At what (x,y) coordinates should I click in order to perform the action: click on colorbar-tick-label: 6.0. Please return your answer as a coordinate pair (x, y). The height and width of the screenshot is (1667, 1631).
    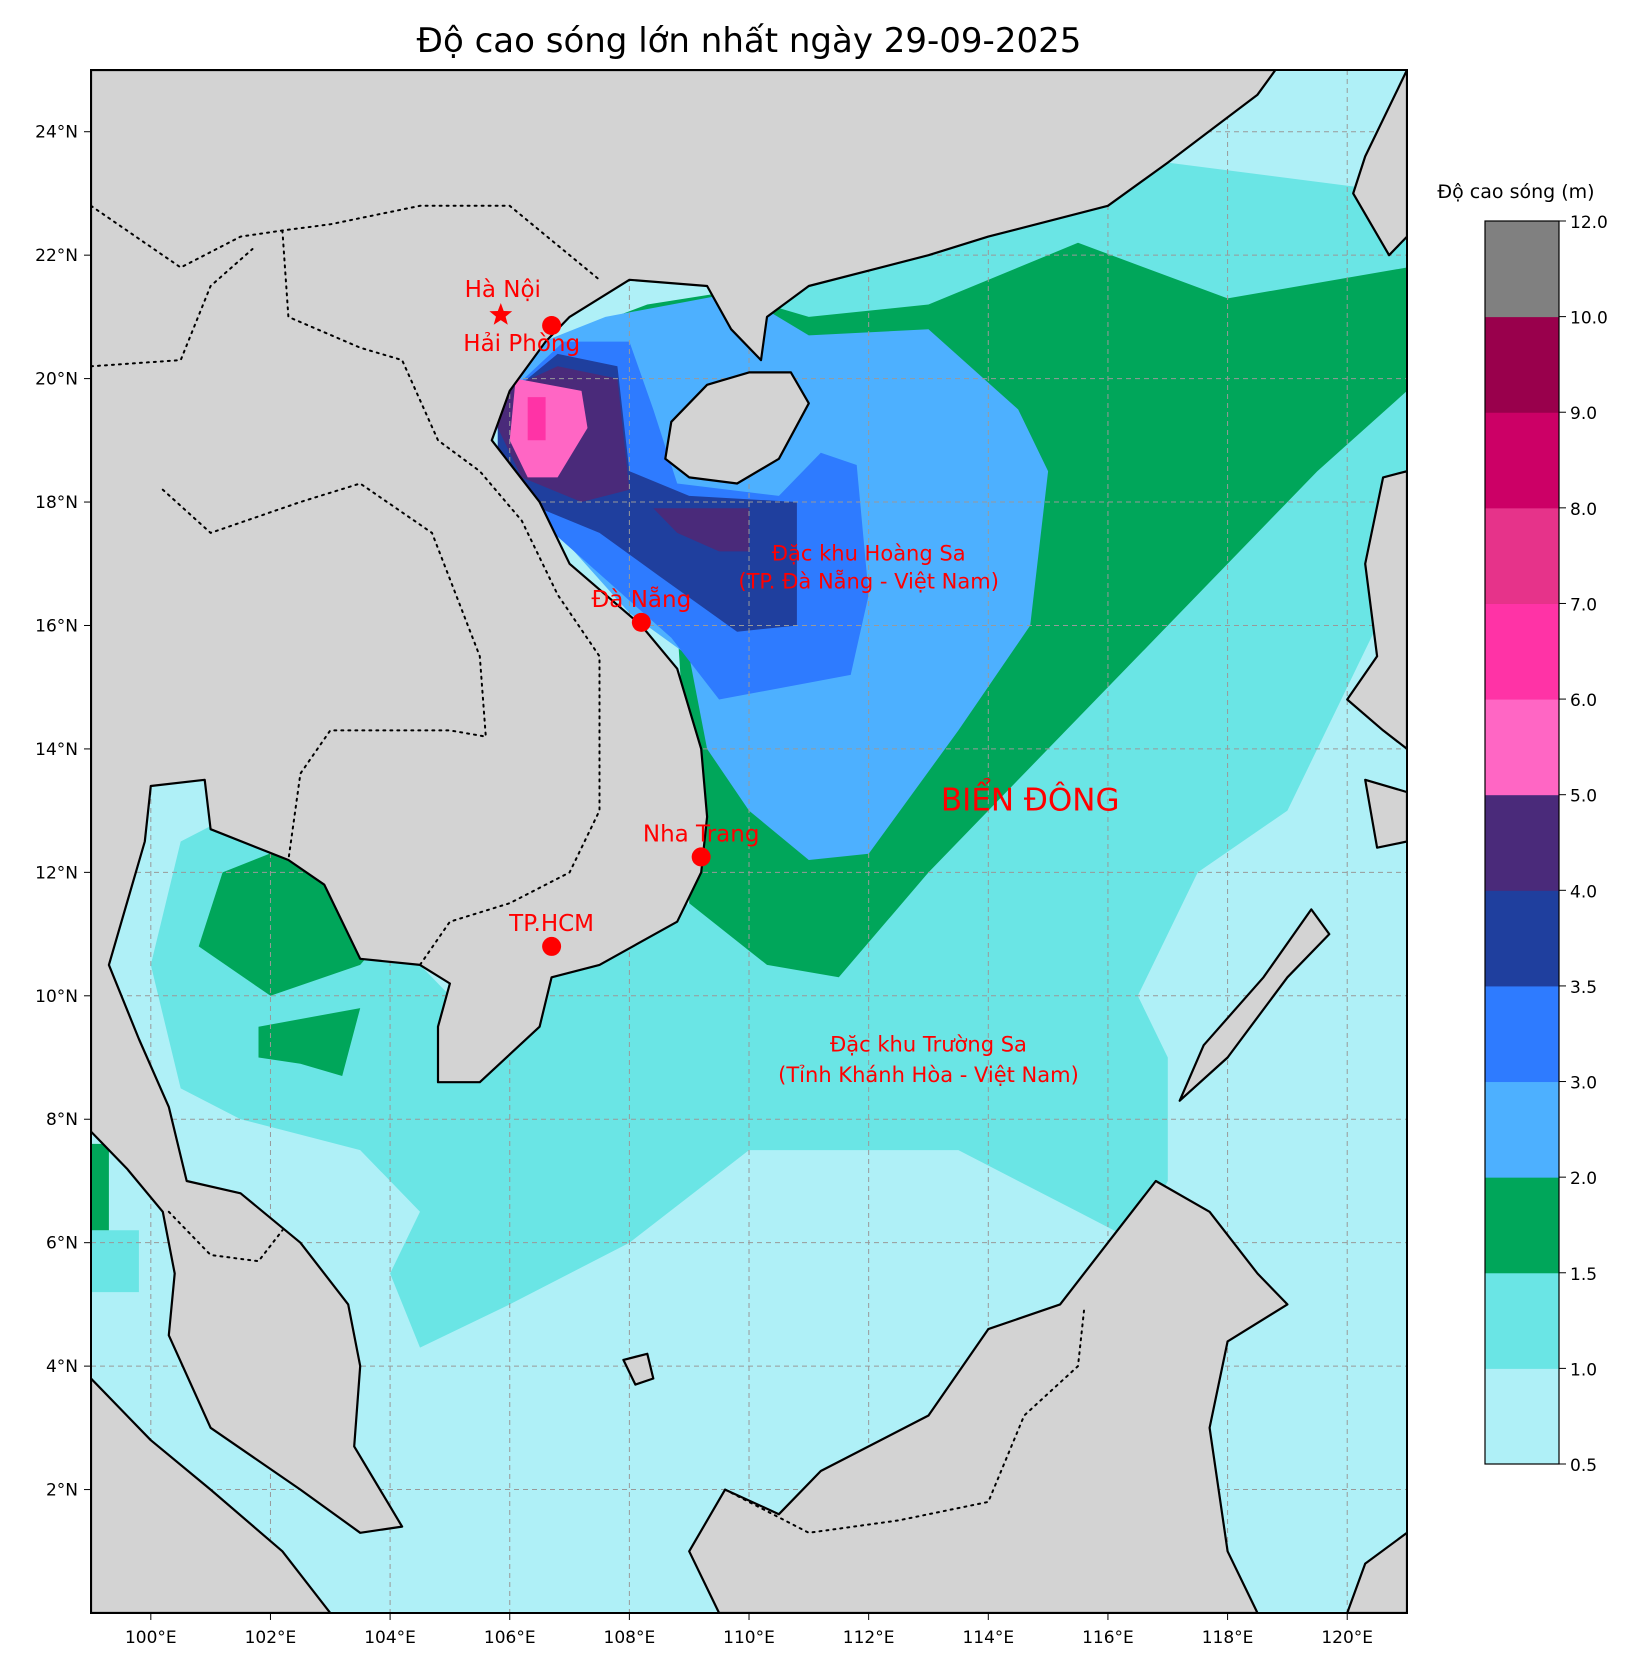
    Looking at the image, I should click on (1583, 701).